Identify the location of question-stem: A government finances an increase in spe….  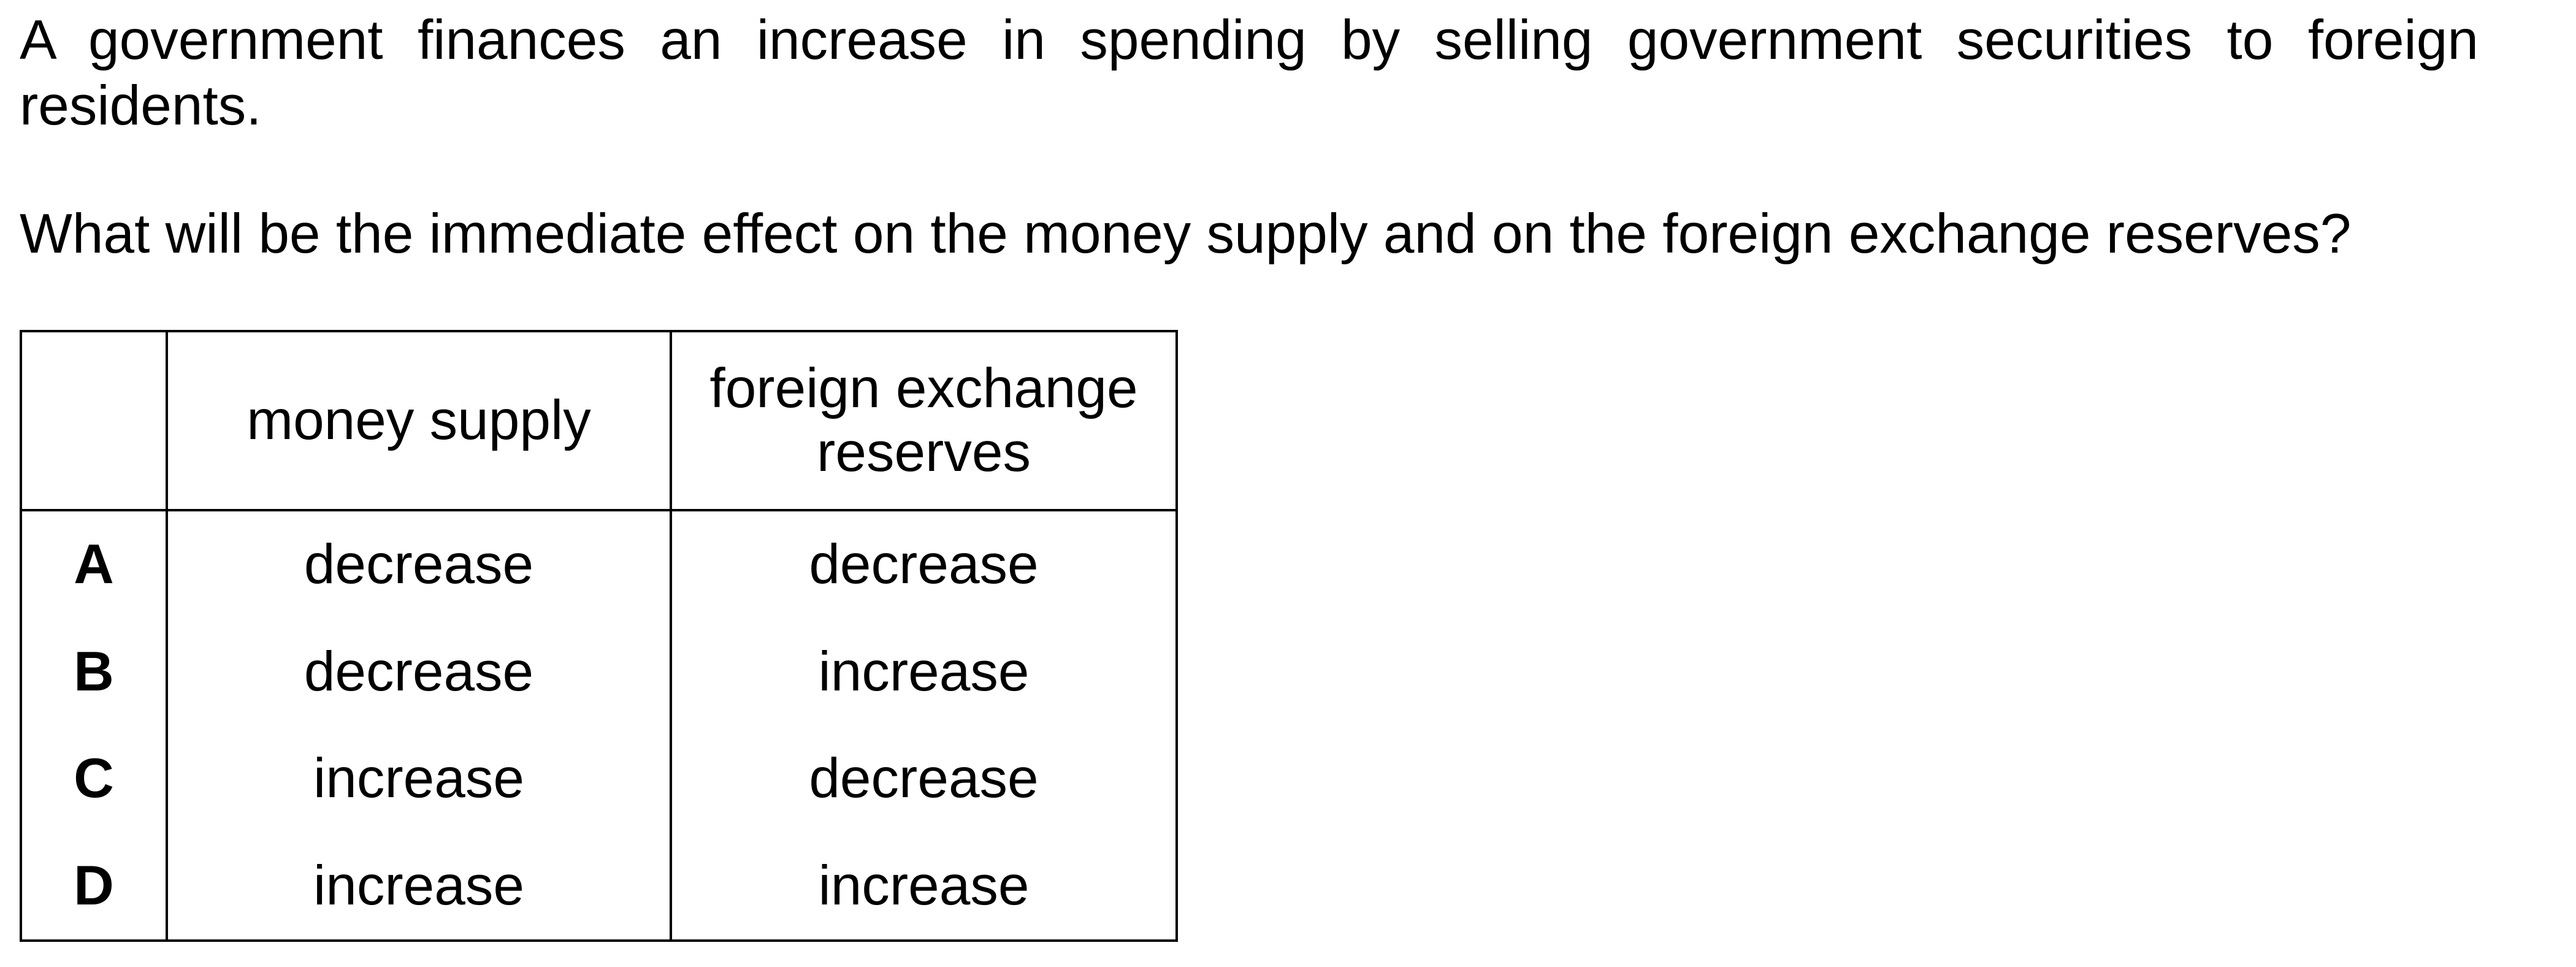
(1249, 73).